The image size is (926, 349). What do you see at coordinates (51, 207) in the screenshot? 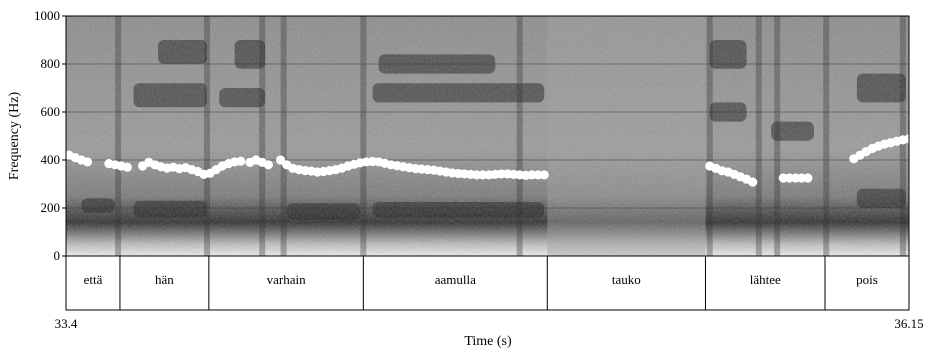
I see `y-tick-label: 200` at bounding box center [51, 207].